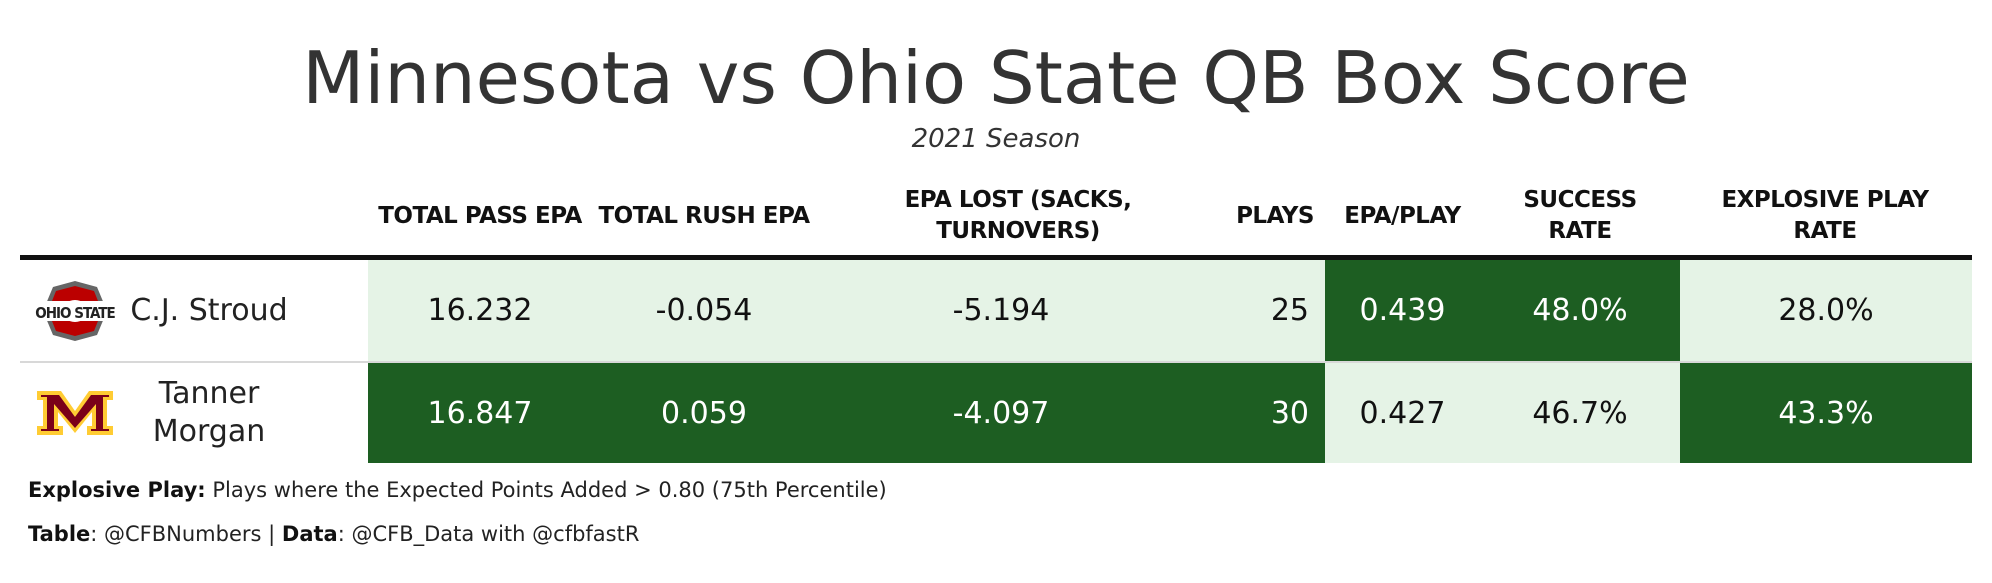 Image resolution: width=1992 pixels, height=583 pixels. I want to click on ohio-state-logo-icon: OHIO STATE, so click(75, 310).